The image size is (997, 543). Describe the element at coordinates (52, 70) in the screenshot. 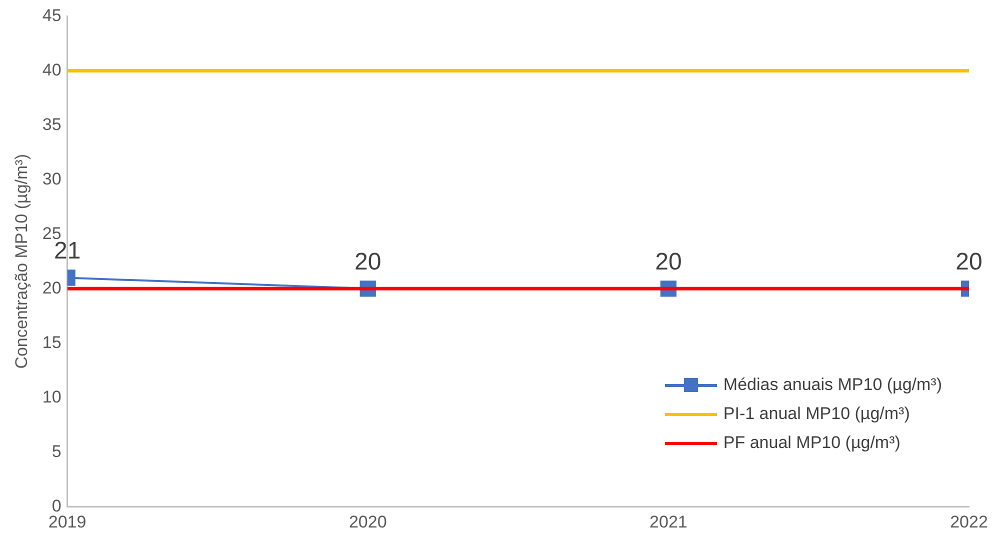

I see `y-tick-label: 40` at that location.